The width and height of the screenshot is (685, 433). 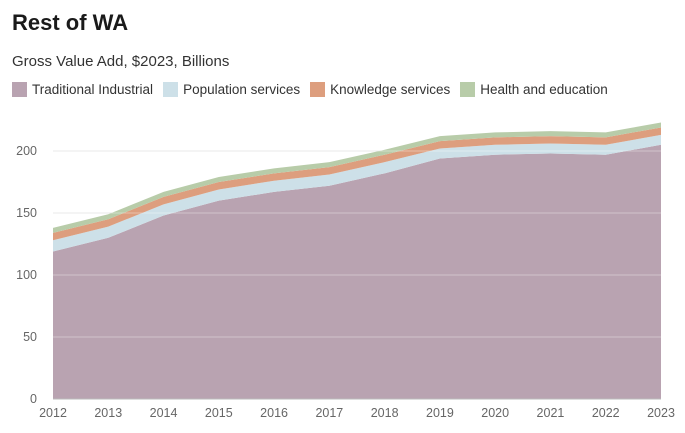 I want to click on legend-swatch-traditional-industrial, so click(x=19, y=89).